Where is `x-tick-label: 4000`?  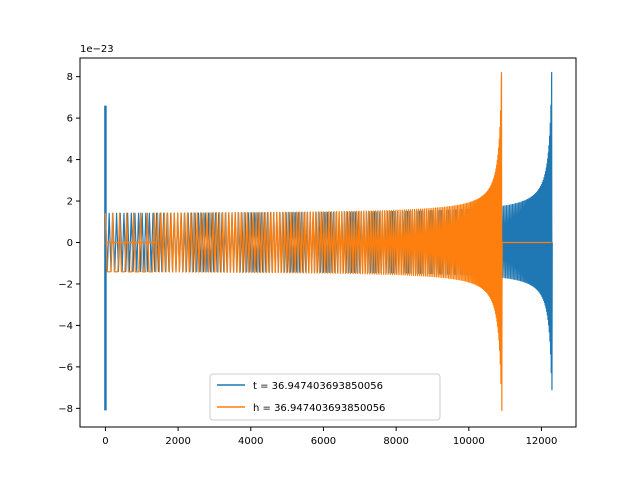 x-tick-label: 4000 is located at coordinates (250, 441).